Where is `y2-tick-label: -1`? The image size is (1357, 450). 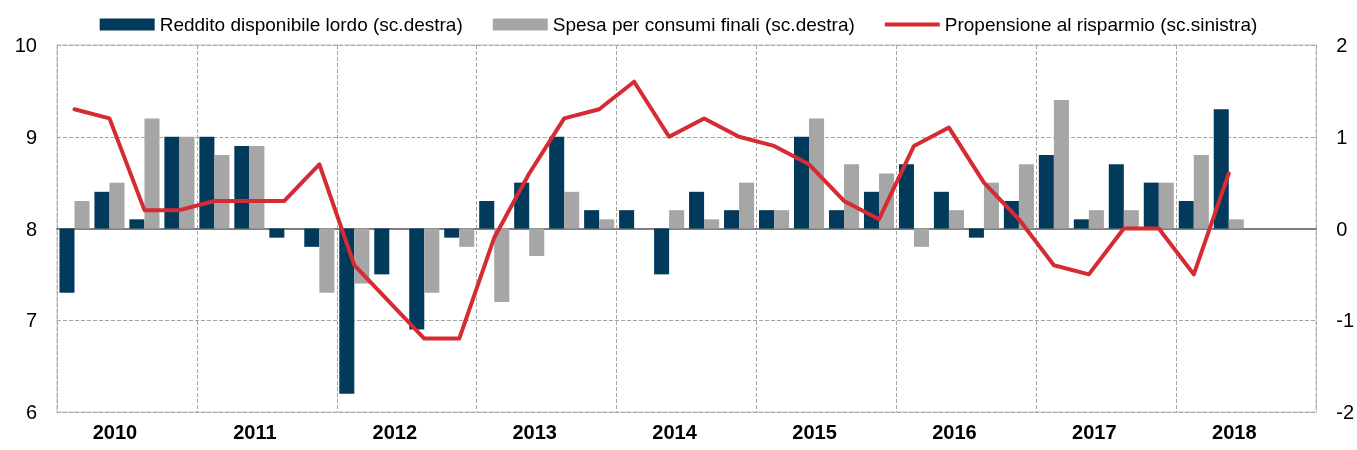
y2-tick-label: -1 is located at coordinates (1345, 320).